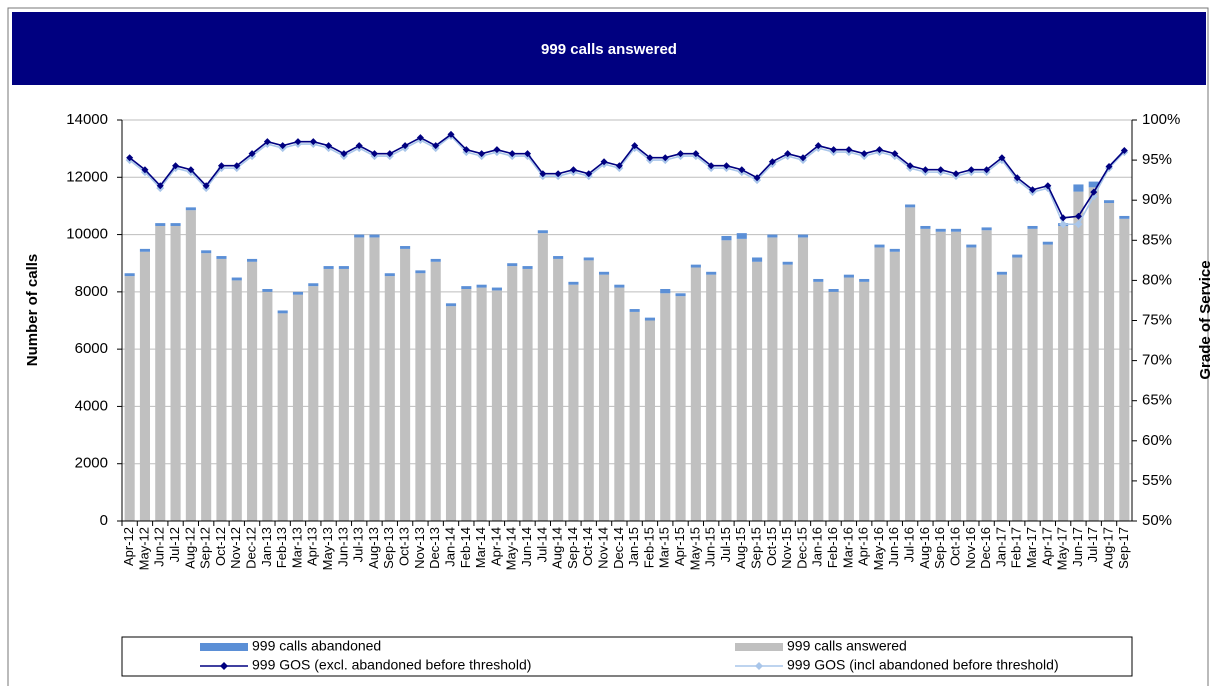 Image resolution: width=1216 pixels, height=686 pixels. What do you see at coordinates (817, 547) in the screenshot?
I see `x-tick-label: Jan-16` at bounding box center [817, 547].